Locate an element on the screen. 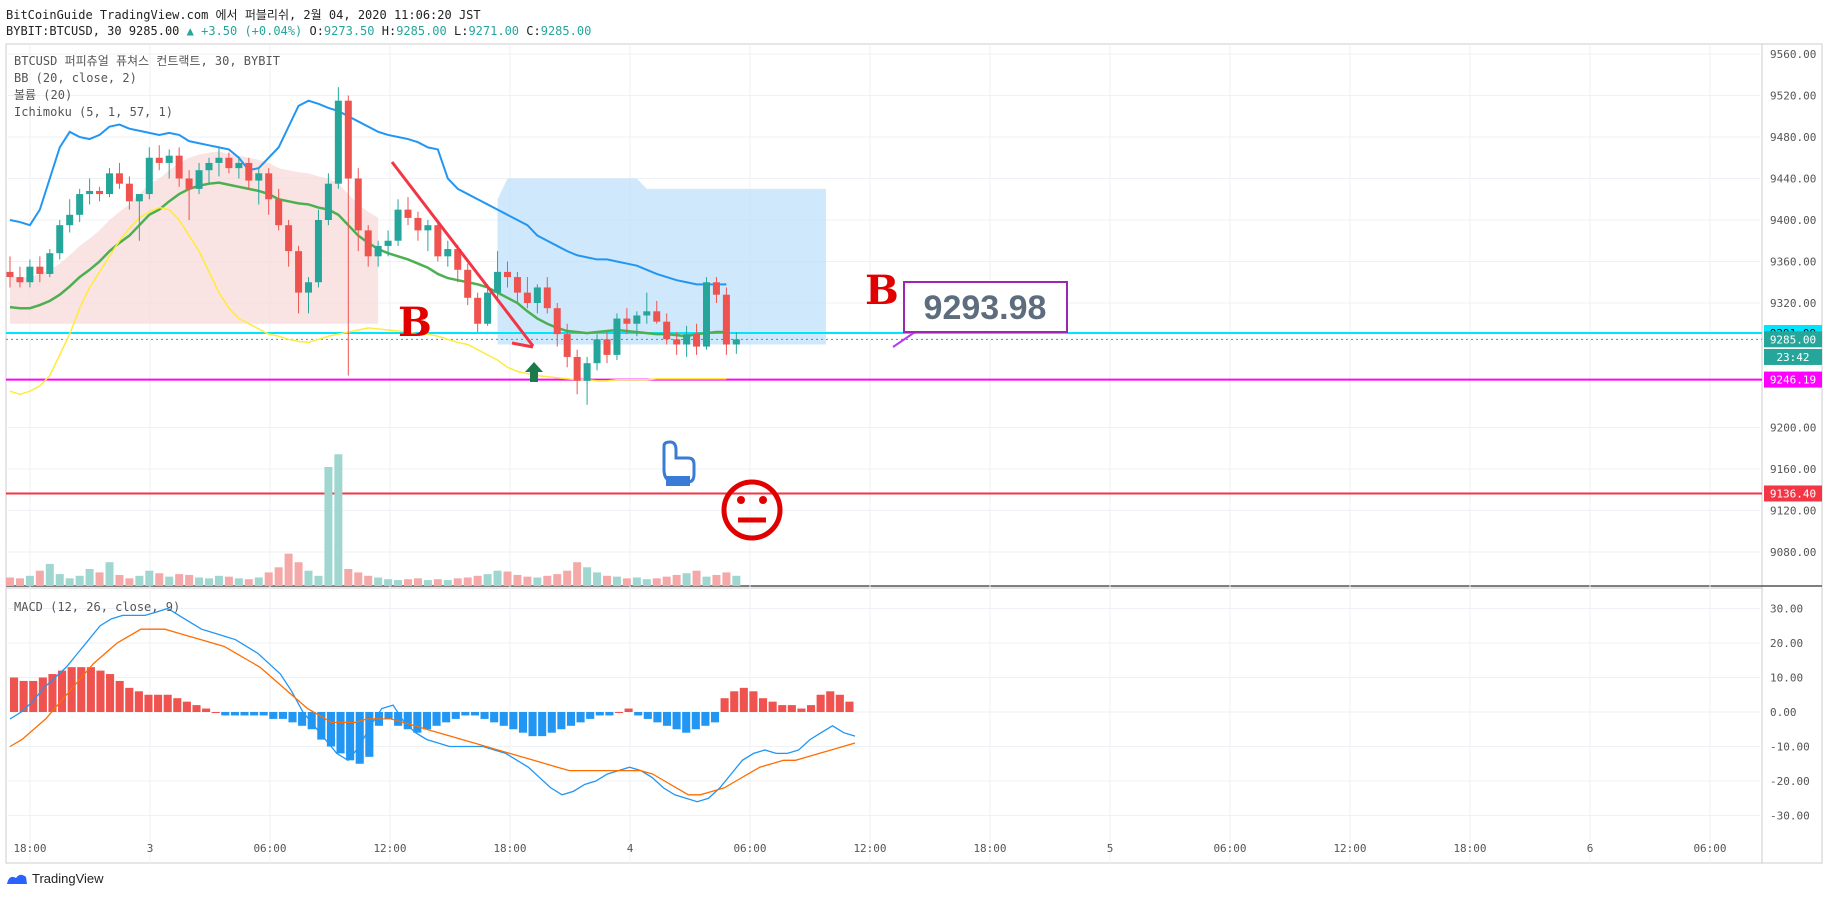 Image resolution: width=1828 pixels, height=898 pixels. high-label: H: is located at coordinates (389, 31).